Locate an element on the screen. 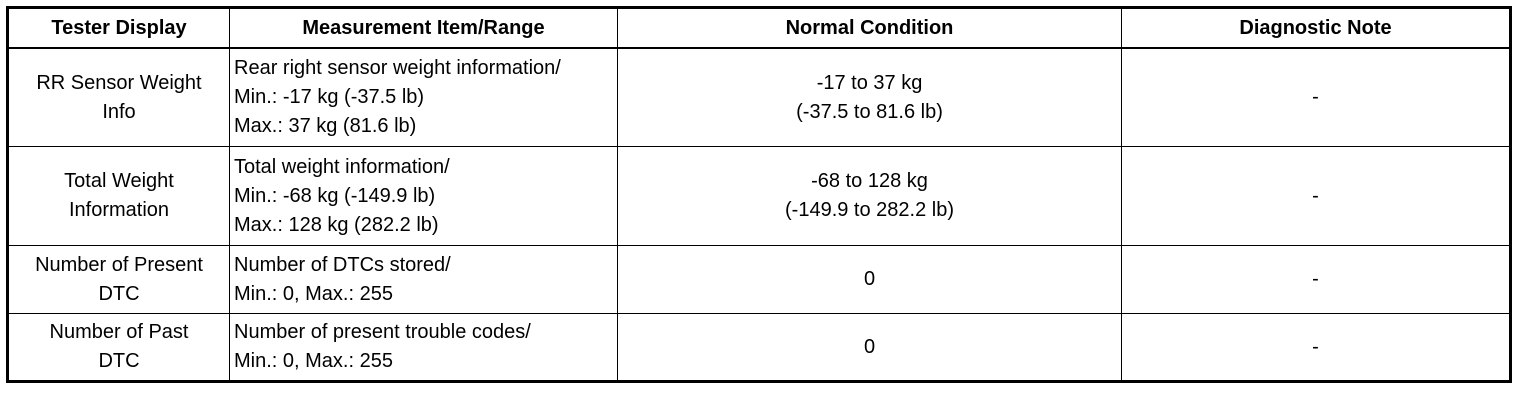 This screenshot has height=404, width=1520. tester-display-line: Number of Past is located at coordinates (119, 332).